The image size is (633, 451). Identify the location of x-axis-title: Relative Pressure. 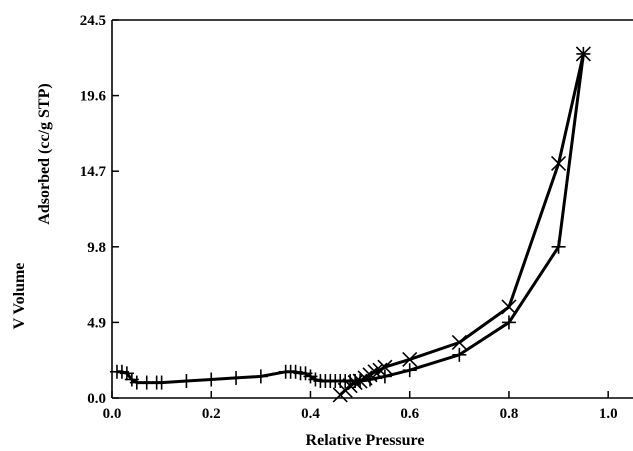
(365, 440).